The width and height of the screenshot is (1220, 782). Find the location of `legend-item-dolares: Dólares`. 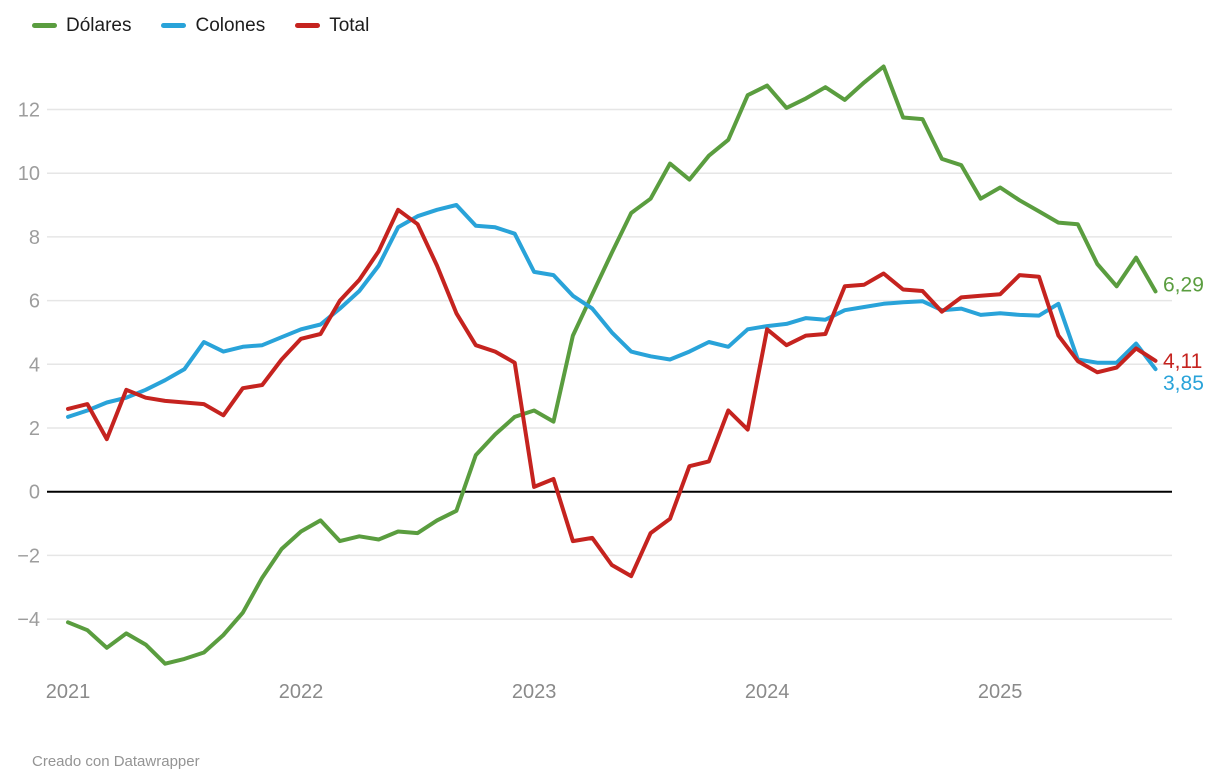

legend-item-dolares: Dólares is located at coordinates (81, 25).